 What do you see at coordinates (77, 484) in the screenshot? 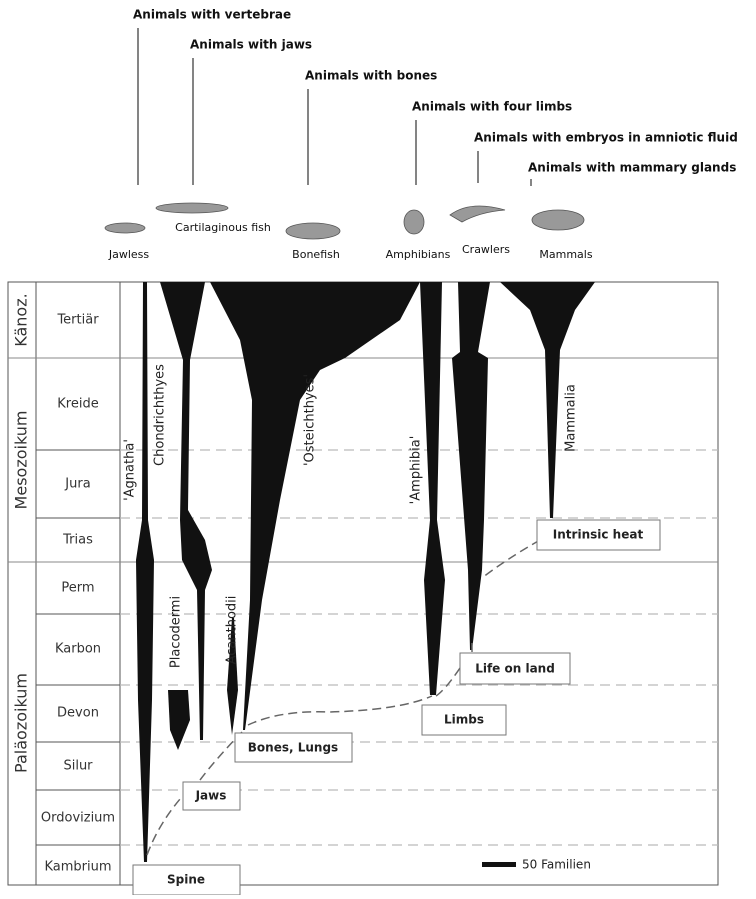
I see `period-label: Jura` at bounding box center [77, 484].